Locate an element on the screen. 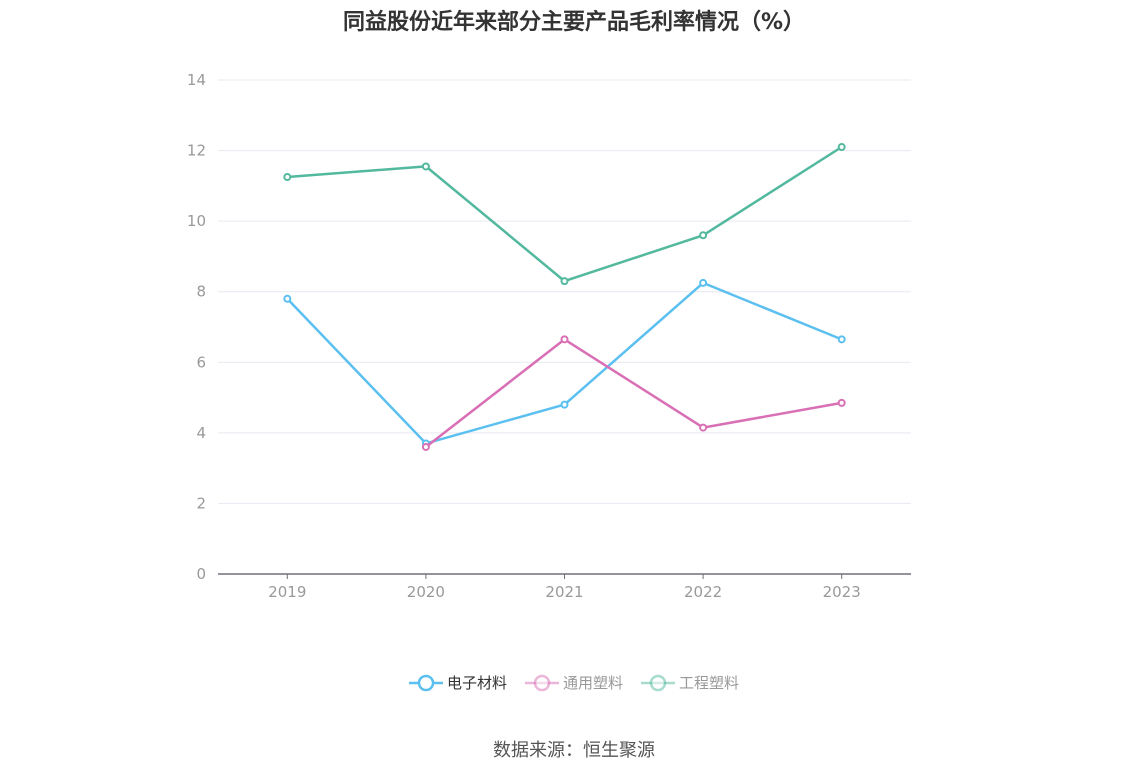 This screenshot has width=1148, height=776. data-source-note: 数据来源：恒生聚源 is located at coordinates (574, 750).